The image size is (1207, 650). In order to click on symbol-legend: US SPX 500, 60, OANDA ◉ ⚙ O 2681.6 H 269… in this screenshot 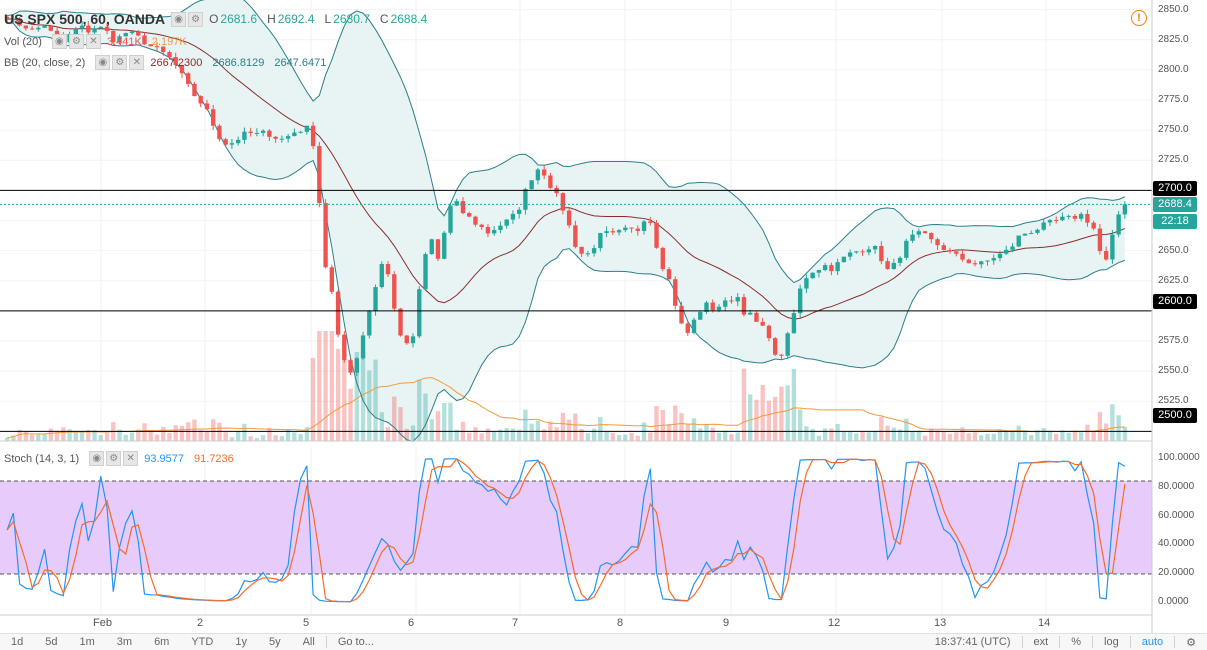, I will do `click(220, 19)`.